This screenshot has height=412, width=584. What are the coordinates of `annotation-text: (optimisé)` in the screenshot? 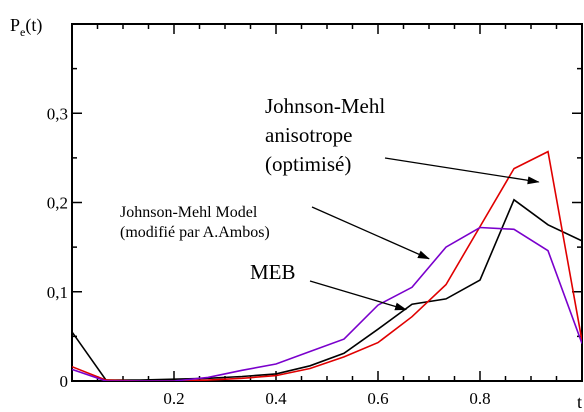 It's located at (308, 164).